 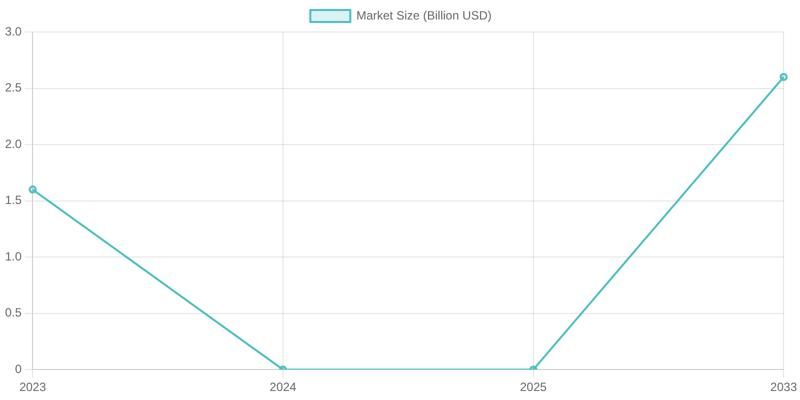 I want to click on x-tick-label: 2023, so click(x=32, y=387).